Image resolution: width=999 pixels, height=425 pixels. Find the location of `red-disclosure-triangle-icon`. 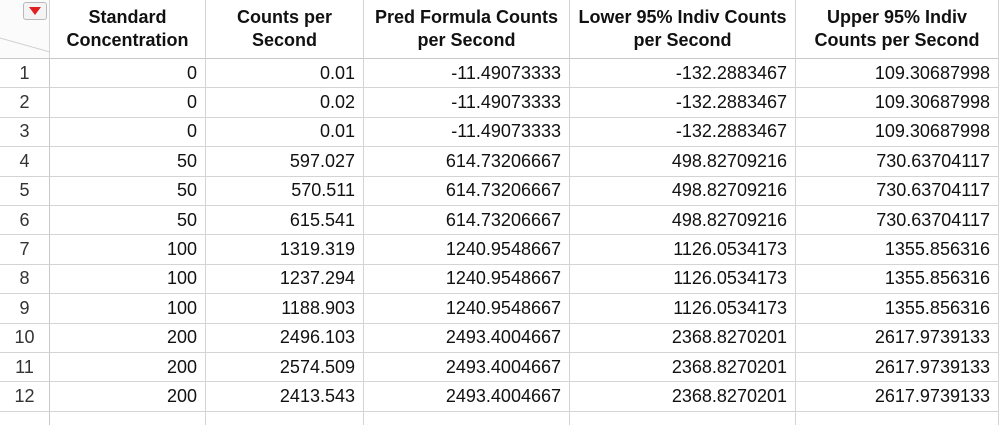

red-disclosure-triangle-icon is located at coordinates (35, 11).